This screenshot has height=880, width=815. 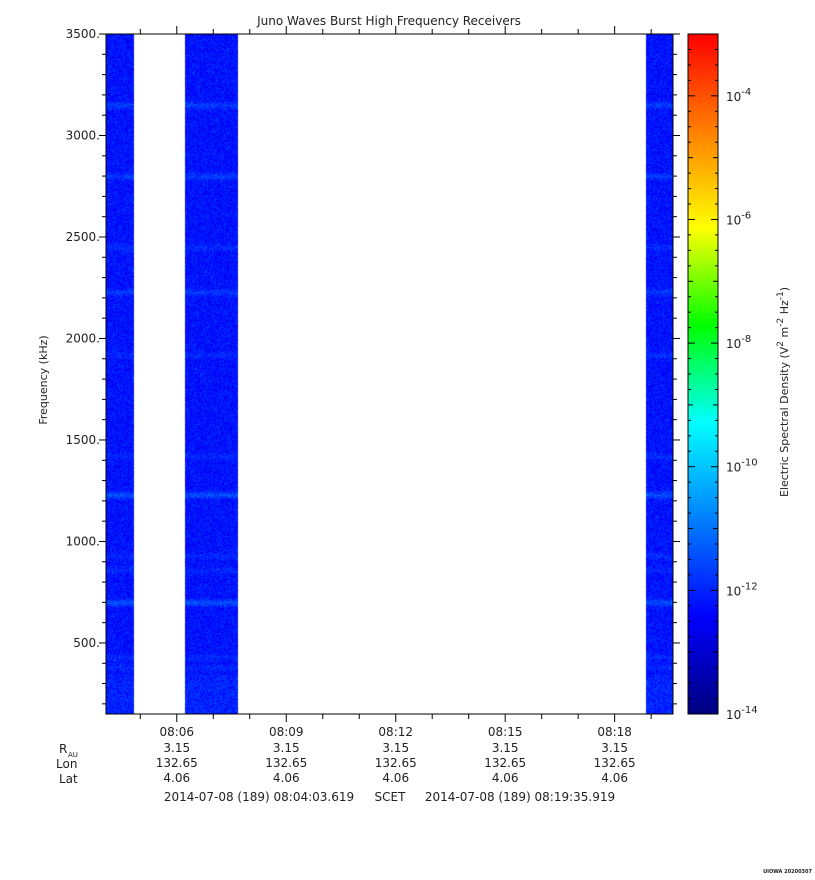 What do you see at coordinates (83, 34) in the screenshot?
I see `y-tick-label: 3500.` at bounding box center [83, 34].